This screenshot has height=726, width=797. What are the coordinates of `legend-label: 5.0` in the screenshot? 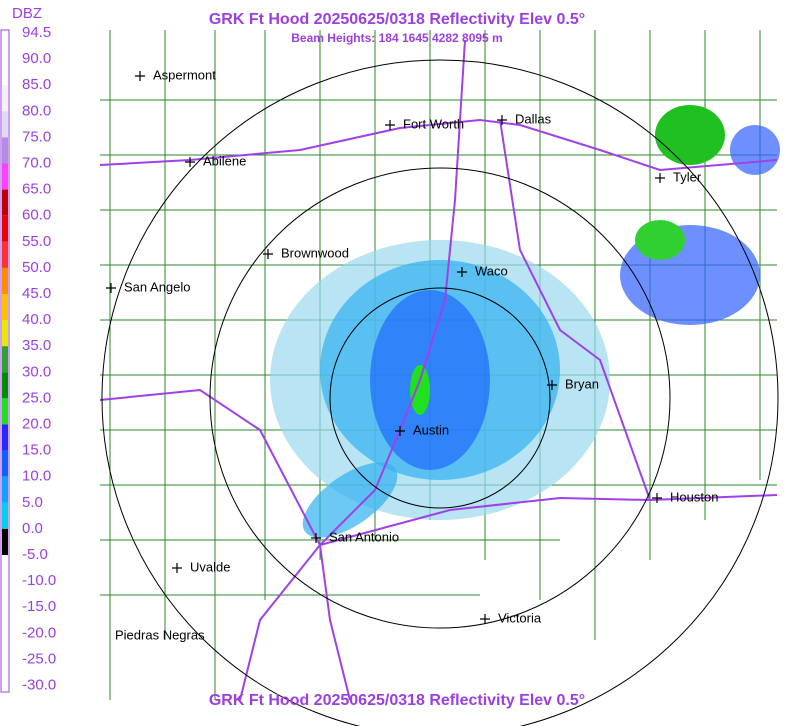 It's located at (32, 502).